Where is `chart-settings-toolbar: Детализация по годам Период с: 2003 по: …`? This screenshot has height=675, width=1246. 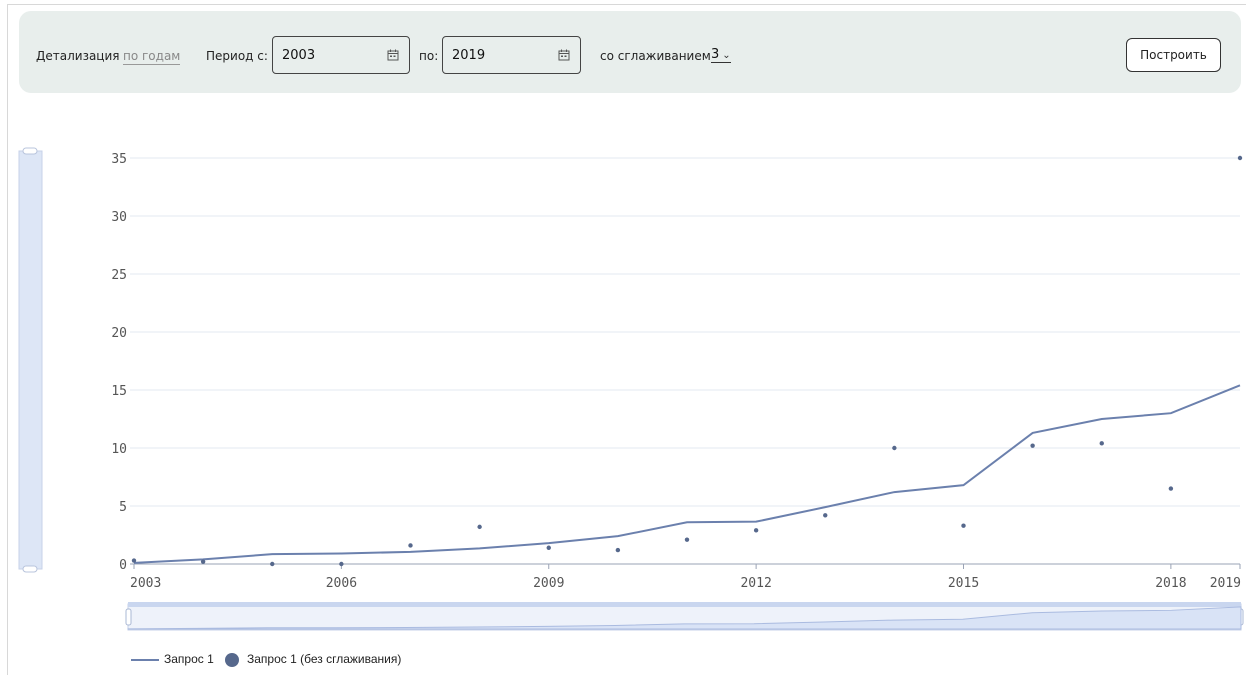
chart-settings-toolbar: Детализация по годам Период с: 2003 по: … is located at coordinates (630, 52).